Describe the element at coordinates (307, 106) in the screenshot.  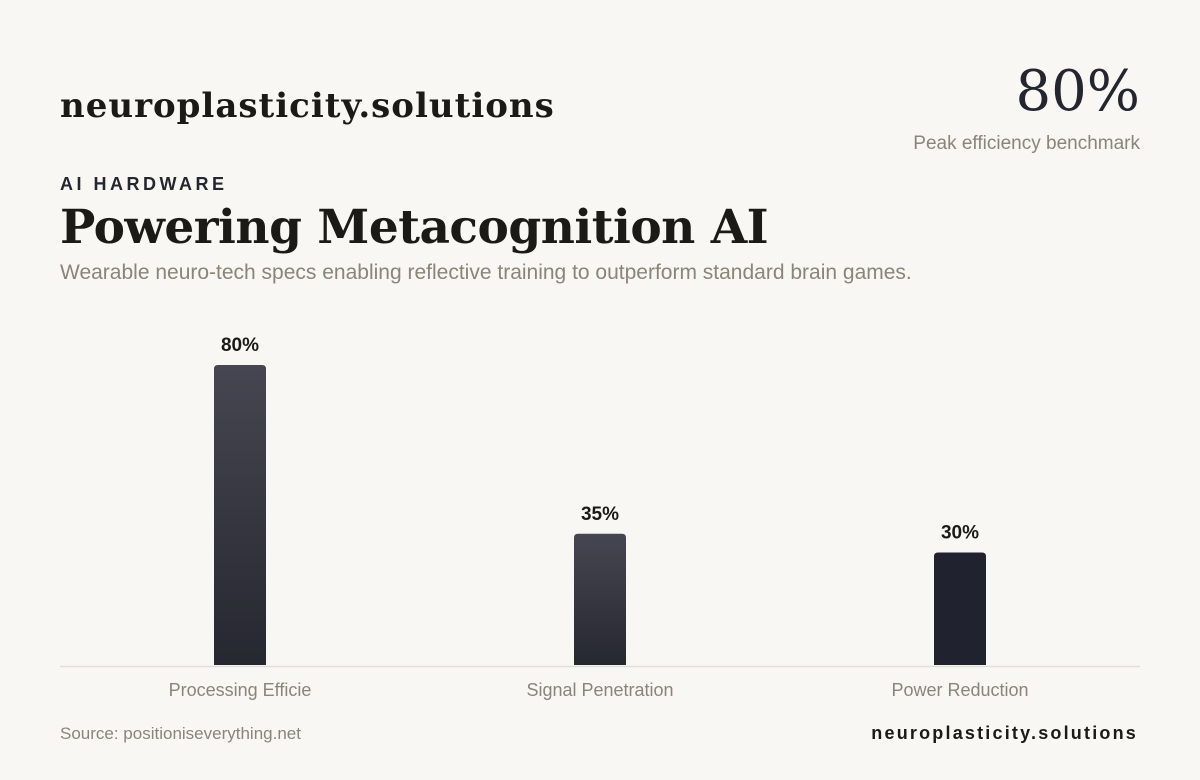
I see `brand-logo-text: neuroplasticity.solutions` at that location.